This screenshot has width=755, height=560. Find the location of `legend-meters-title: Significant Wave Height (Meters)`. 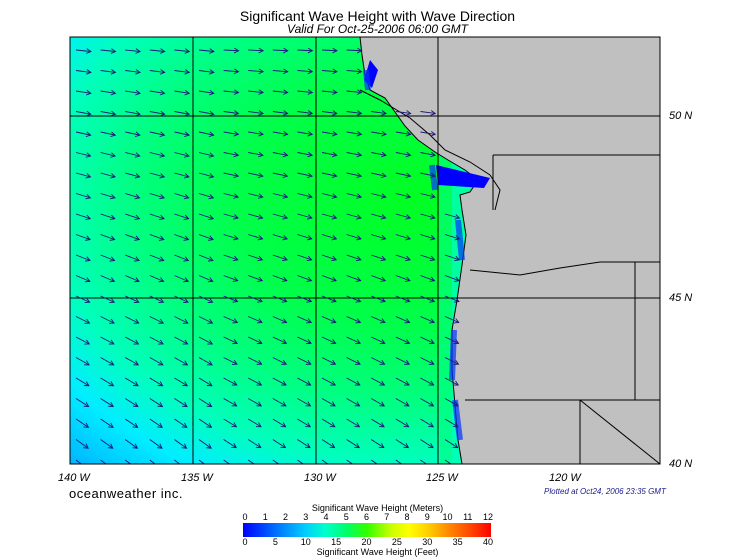

legend-meters-title: Significant Wave Height (Meters) is located at coordinates (377, 508).